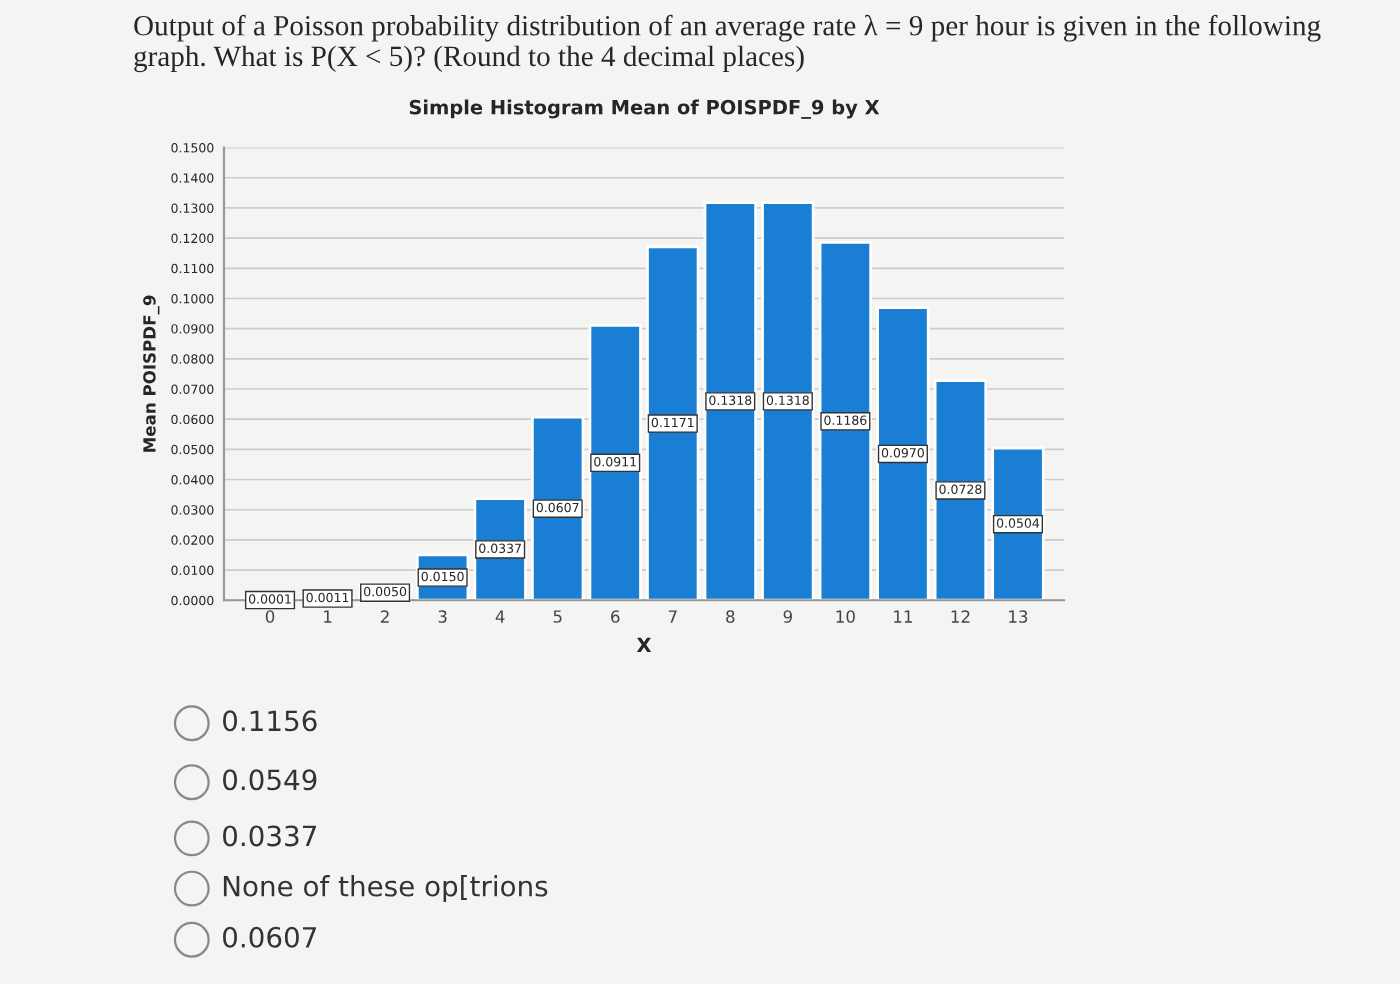  Describe the element at coordinates (557, 616) in the screenshot. I see `x-tick-label: 5` at that location.